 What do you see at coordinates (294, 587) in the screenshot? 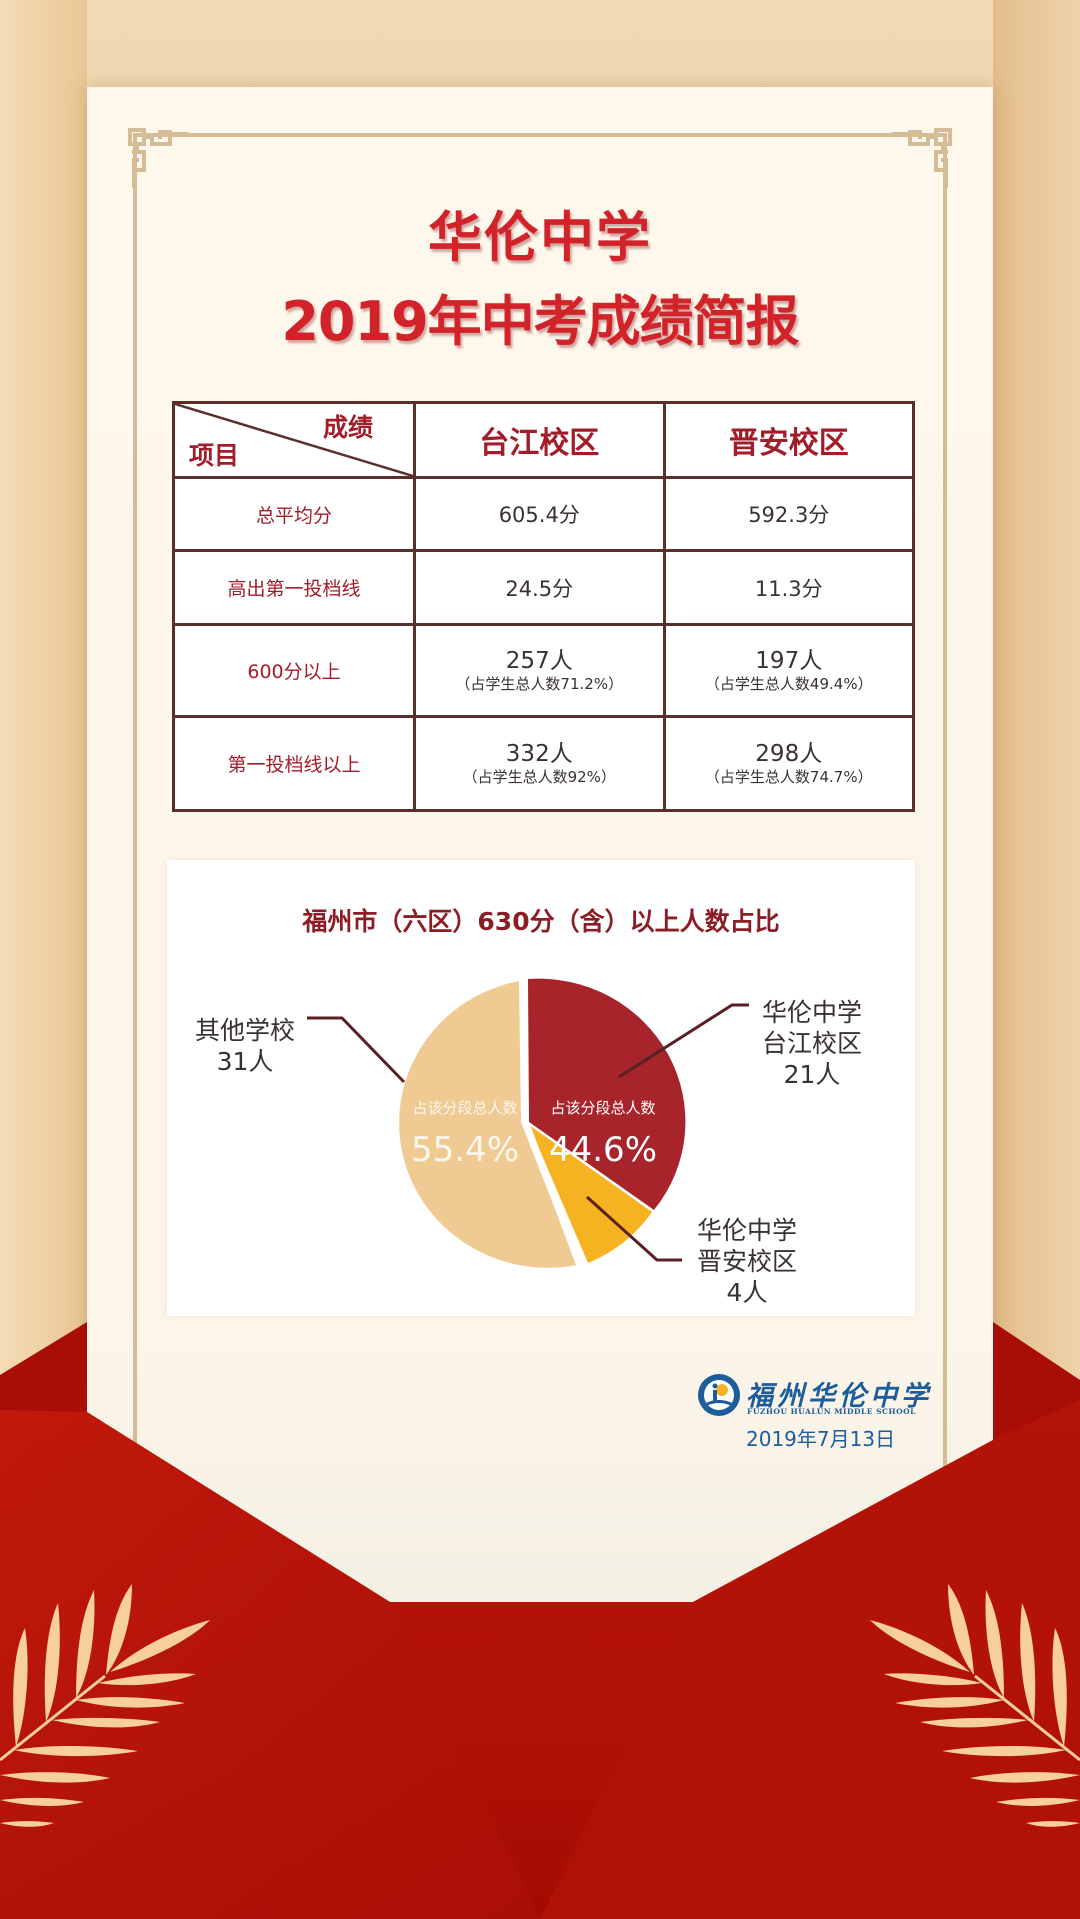
I see `row-label: 高出第一投档线` at bounding box center [294, 587].